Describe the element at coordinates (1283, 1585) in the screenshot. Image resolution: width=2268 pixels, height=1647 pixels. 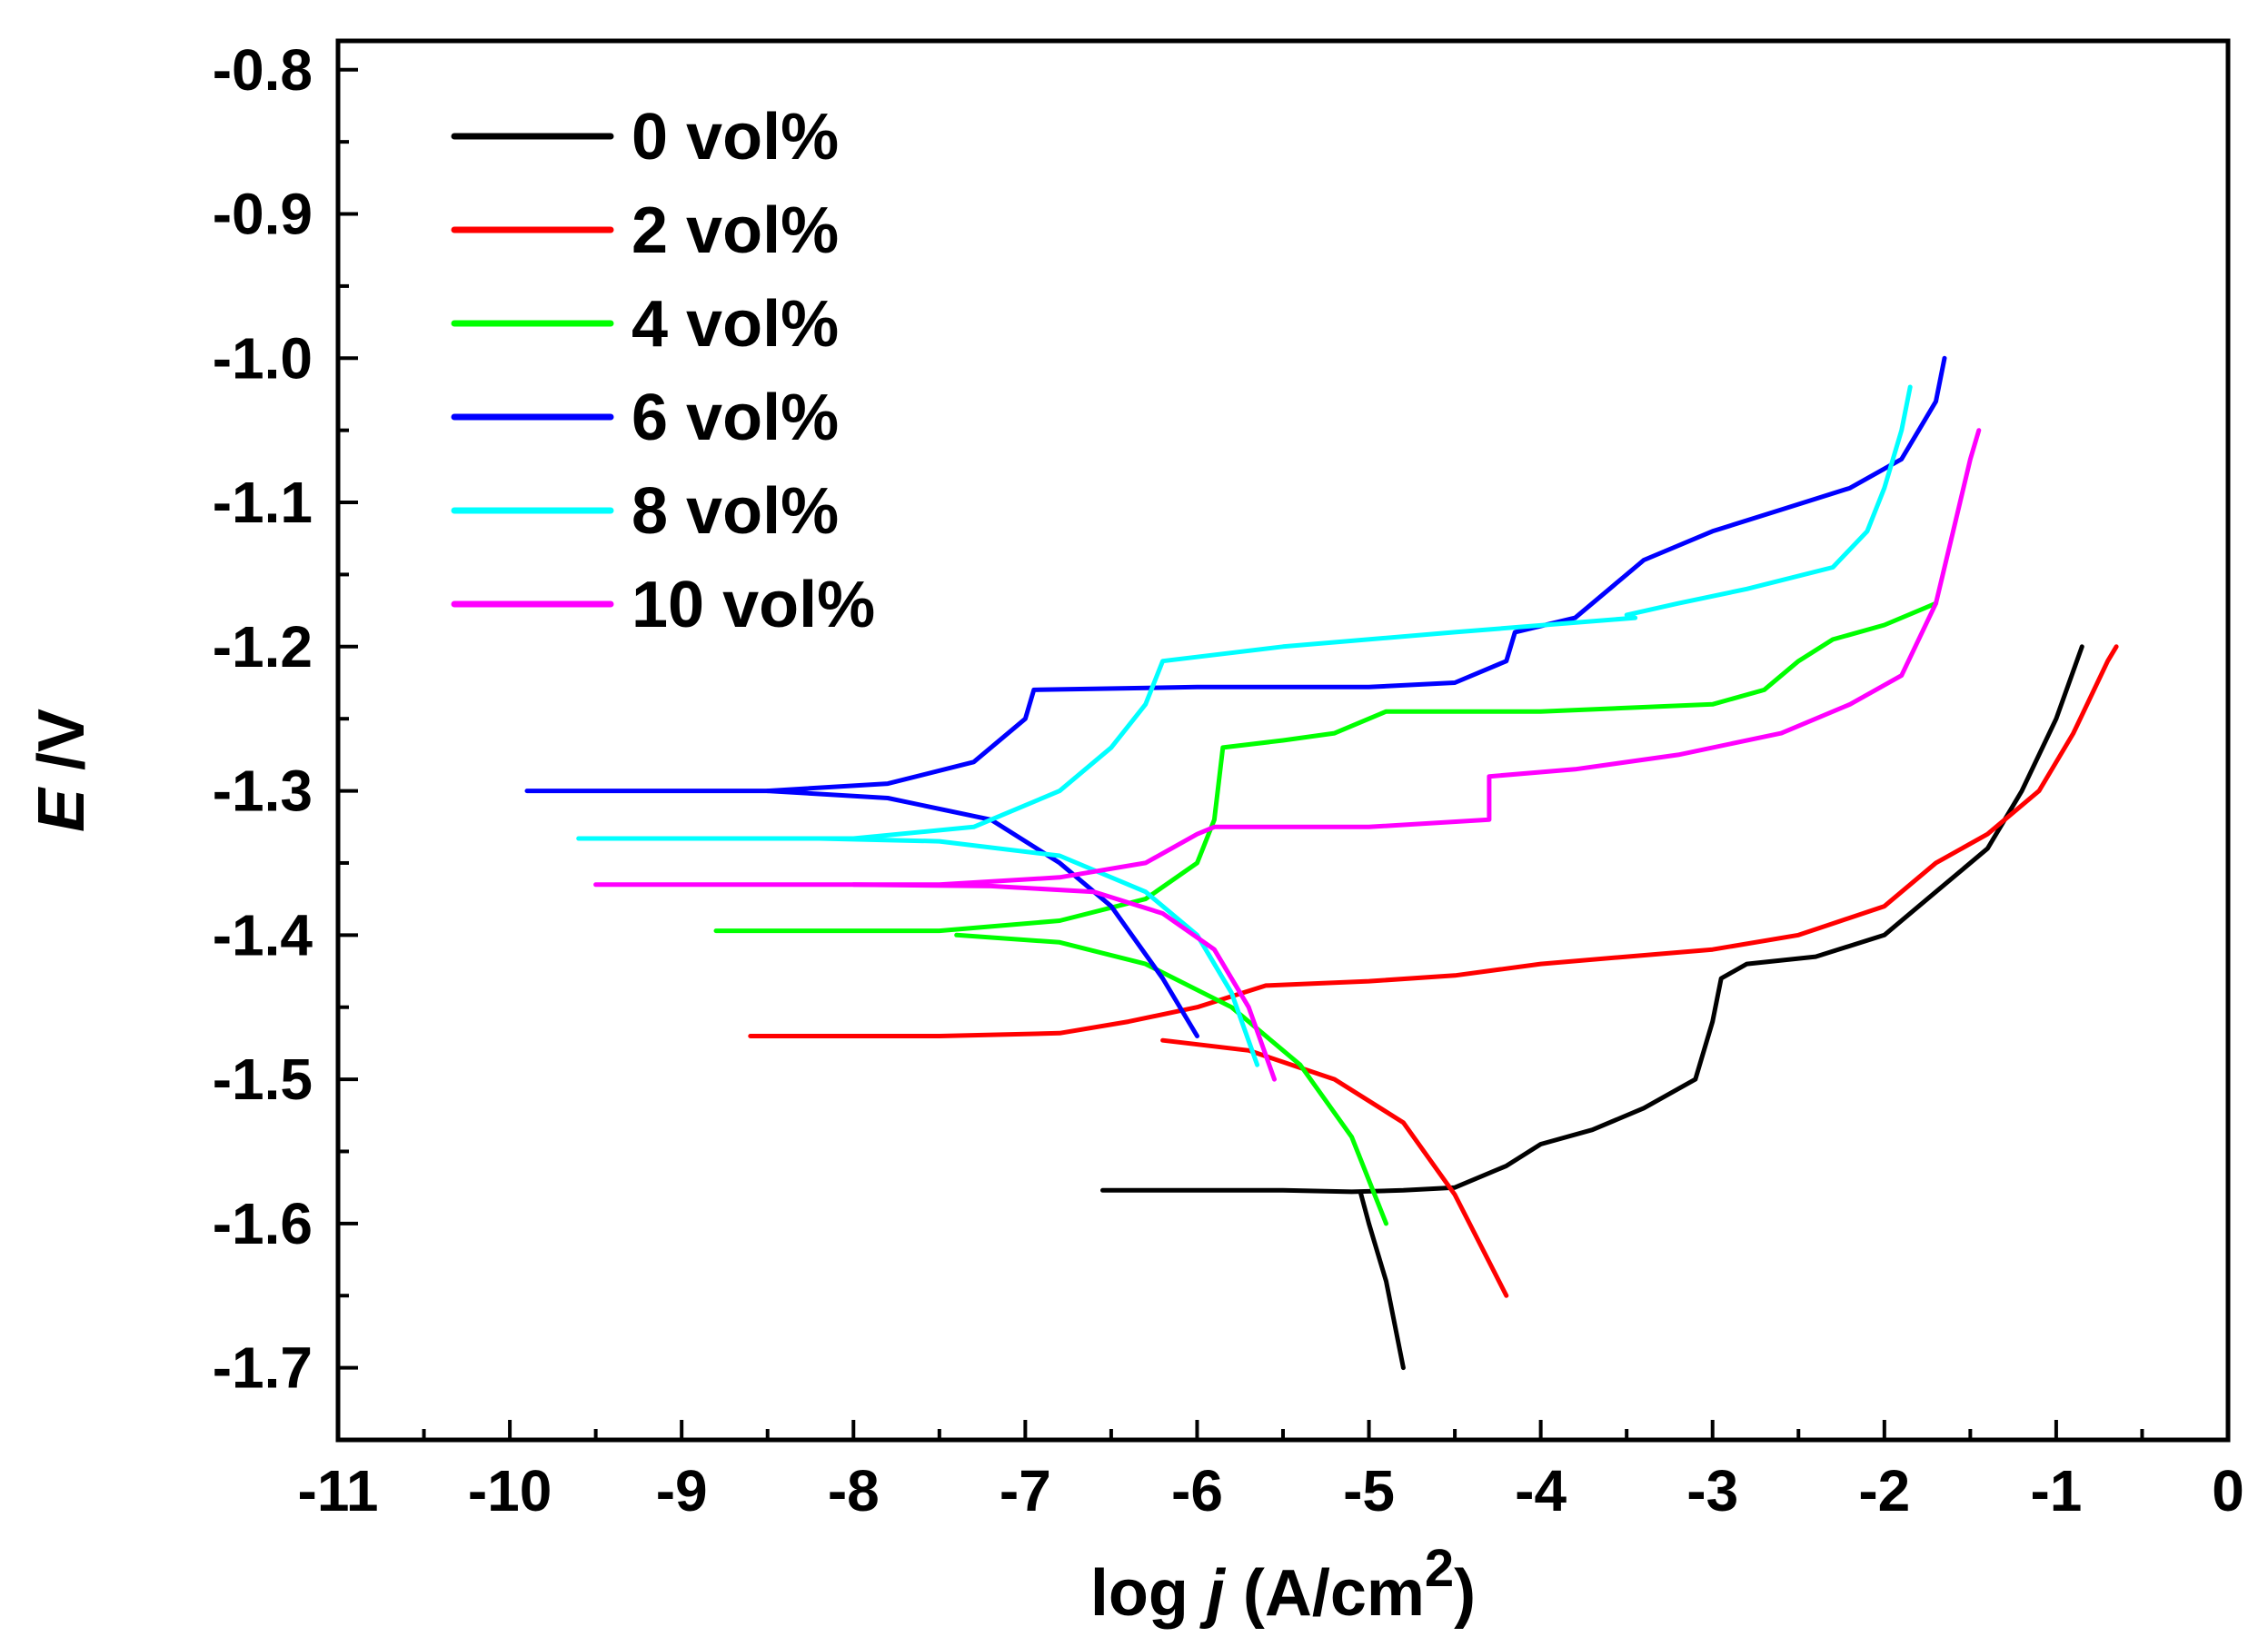
I see `x-axis-title: log j (A/cm2)` at that location.